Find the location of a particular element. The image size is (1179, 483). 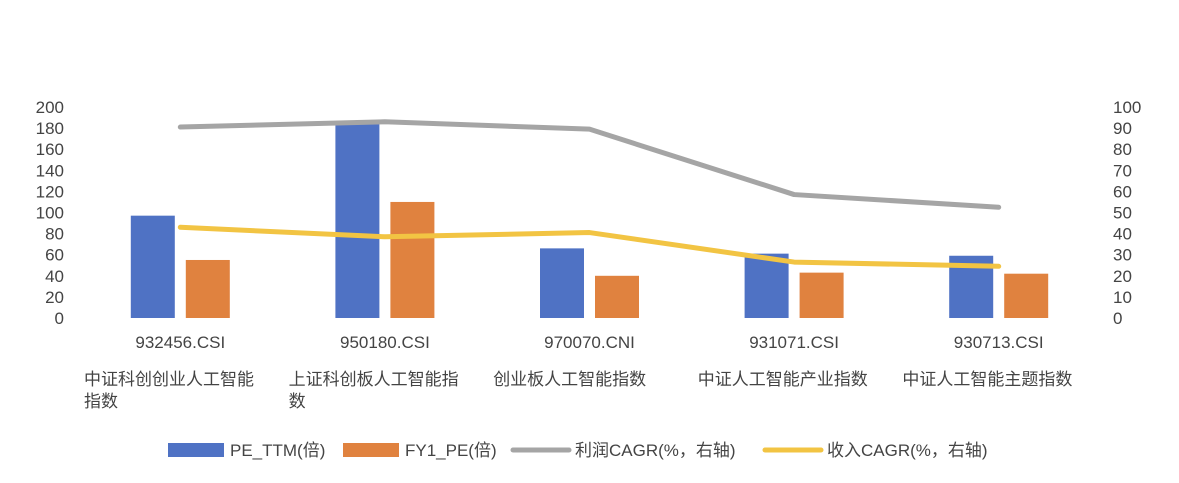

x-tick-name: 指数 is located at coordinates (101, 401).